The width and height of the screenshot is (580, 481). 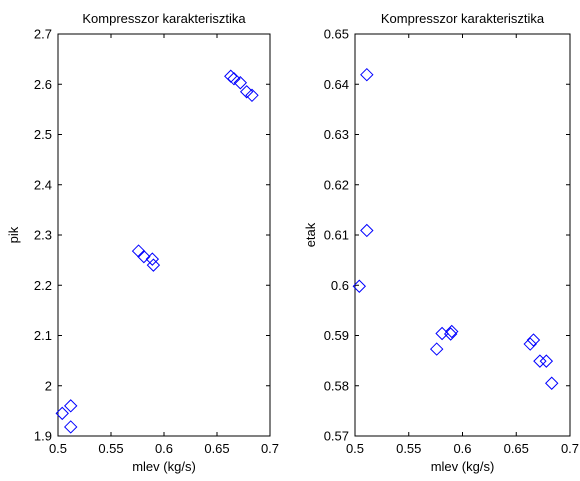 I want to click on y-tick-label: 2.7, so click(x=43, y=34).